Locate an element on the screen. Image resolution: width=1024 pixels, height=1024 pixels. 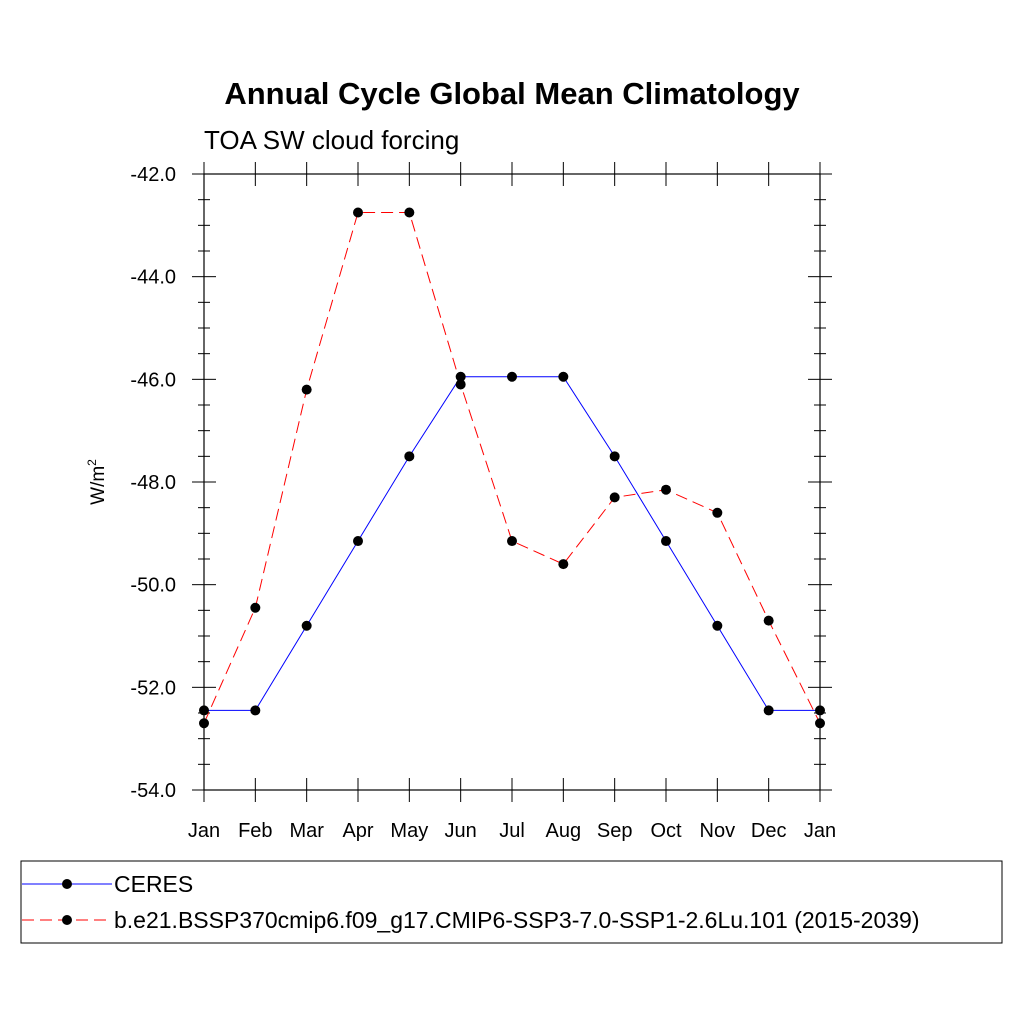
y-tick-label: -42.0 is located at coordinates (153, 175).